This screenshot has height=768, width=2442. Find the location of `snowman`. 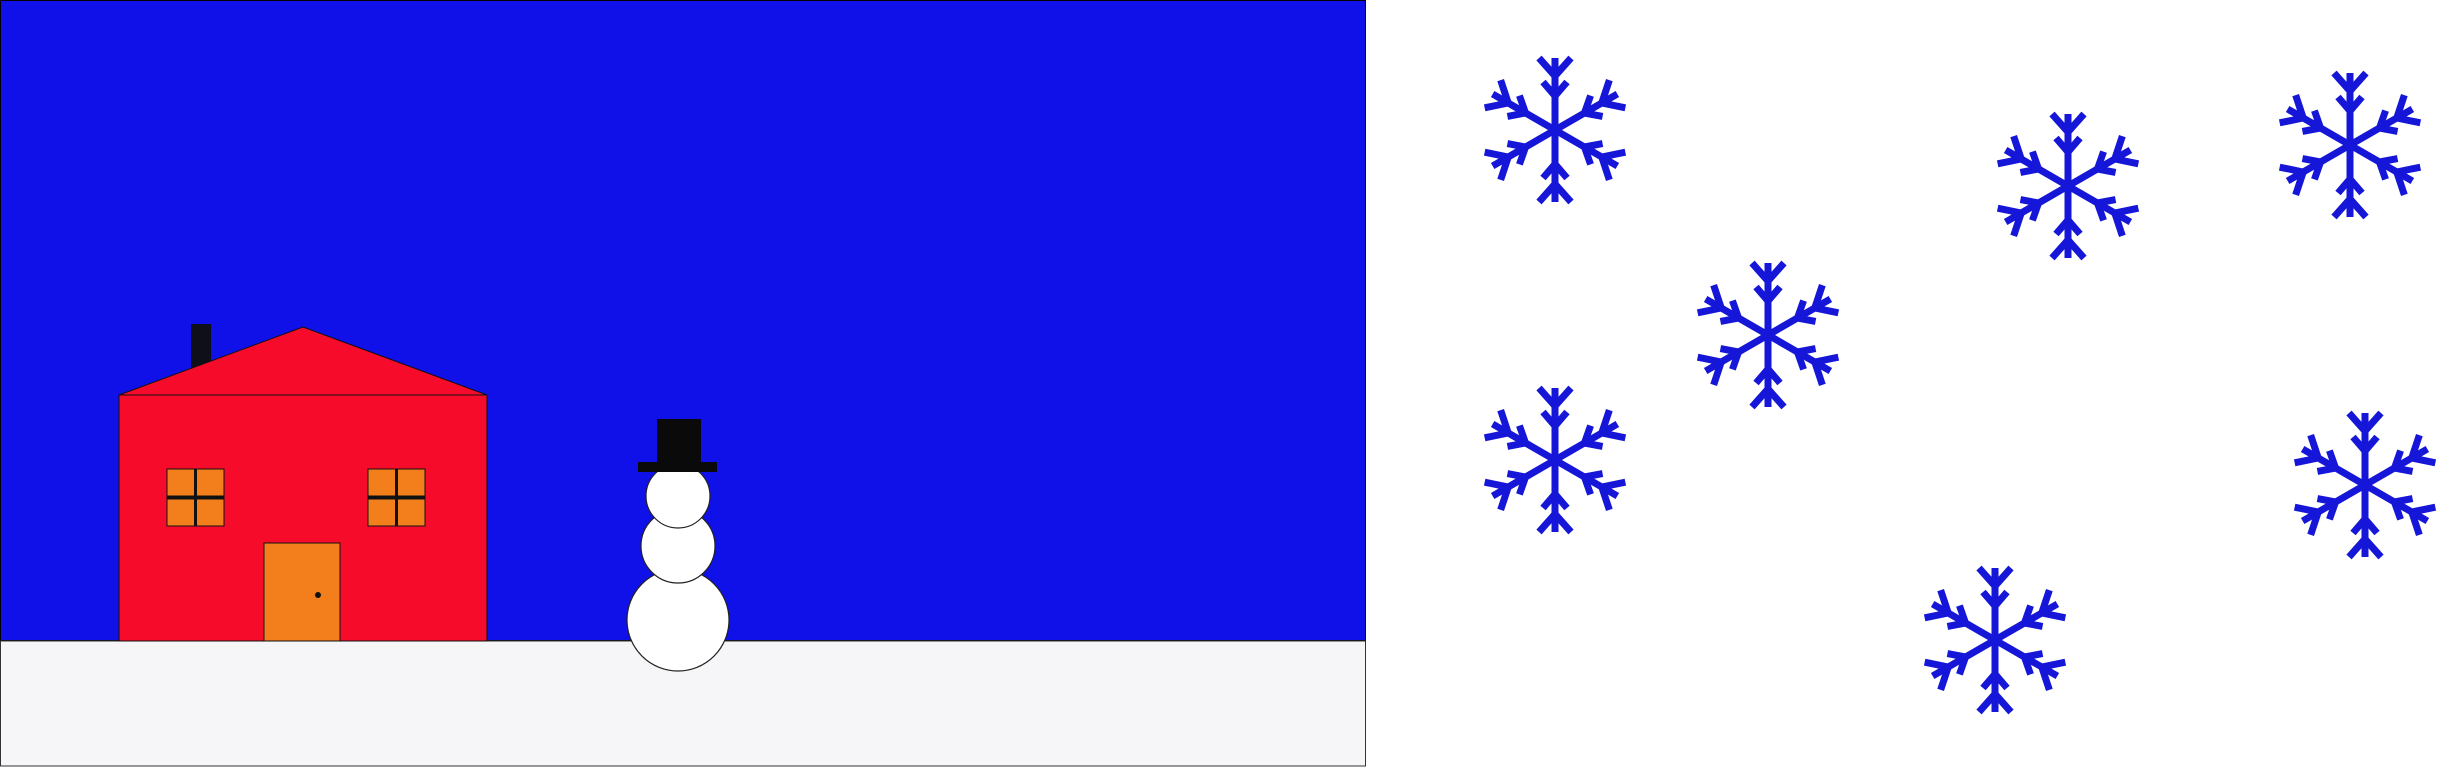

snowman is located at coordinates (678, 545).